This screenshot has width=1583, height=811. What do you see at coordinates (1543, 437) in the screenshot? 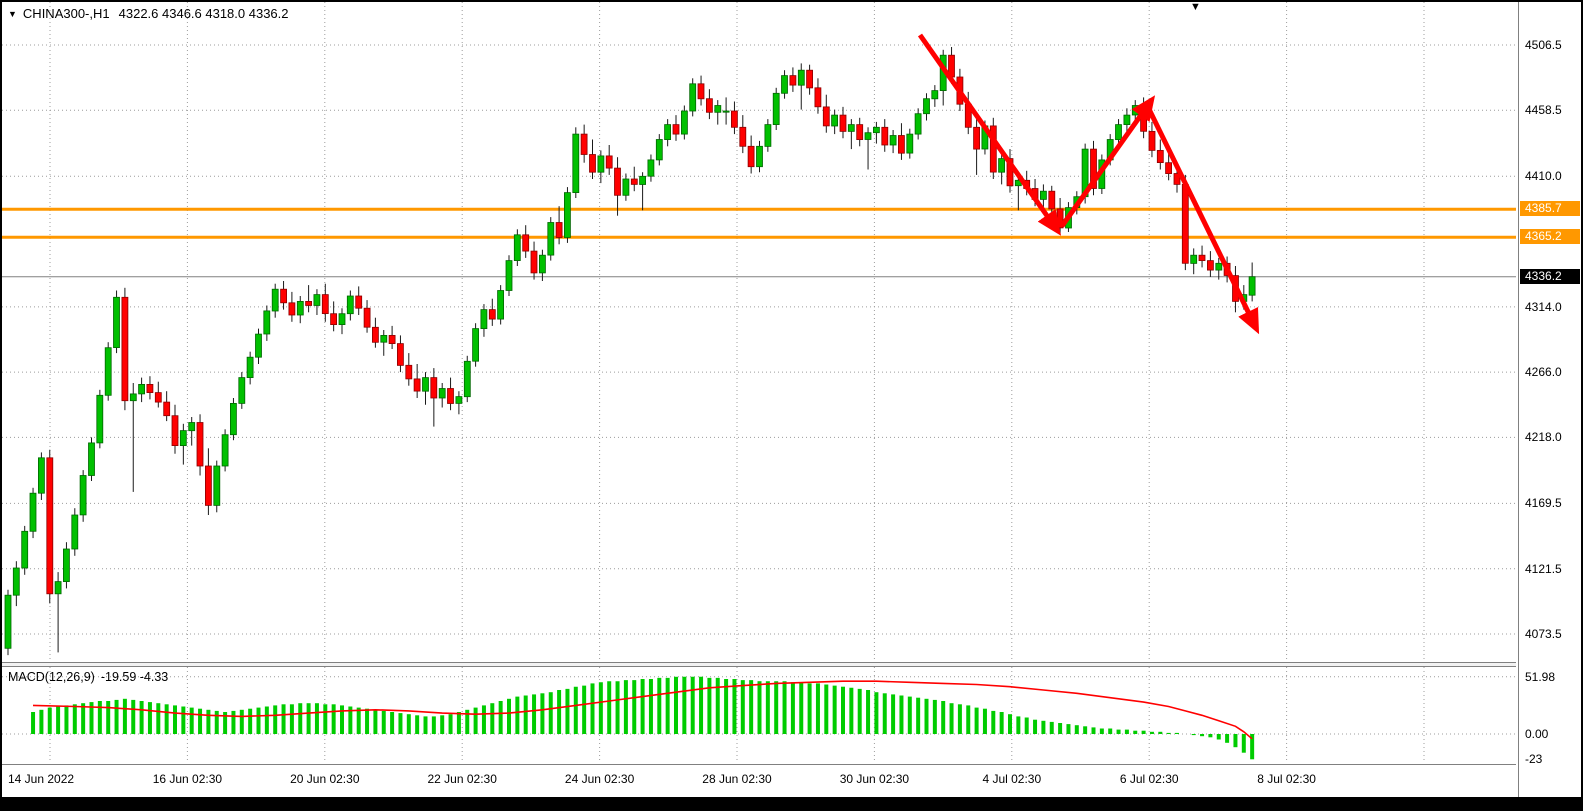
I see `price-axis-label: 4218.0` at bounding box center [1543, 437].